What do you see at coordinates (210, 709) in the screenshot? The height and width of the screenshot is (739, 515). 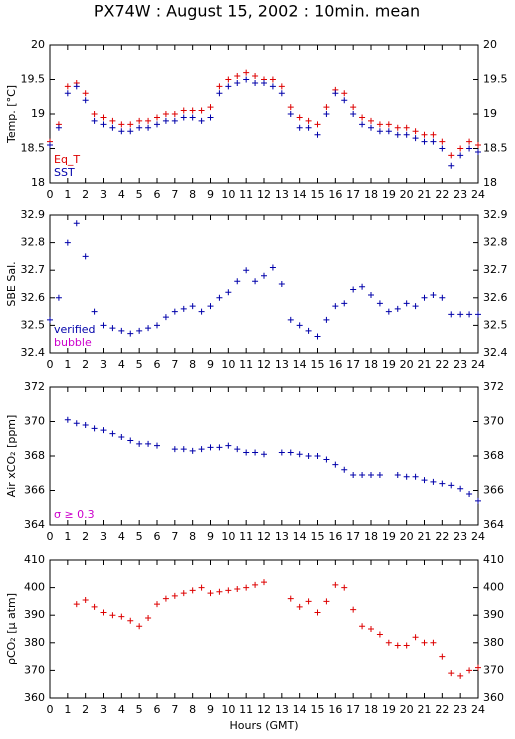 I see `x-tick-label: 9` at bounding box center [210, 709].